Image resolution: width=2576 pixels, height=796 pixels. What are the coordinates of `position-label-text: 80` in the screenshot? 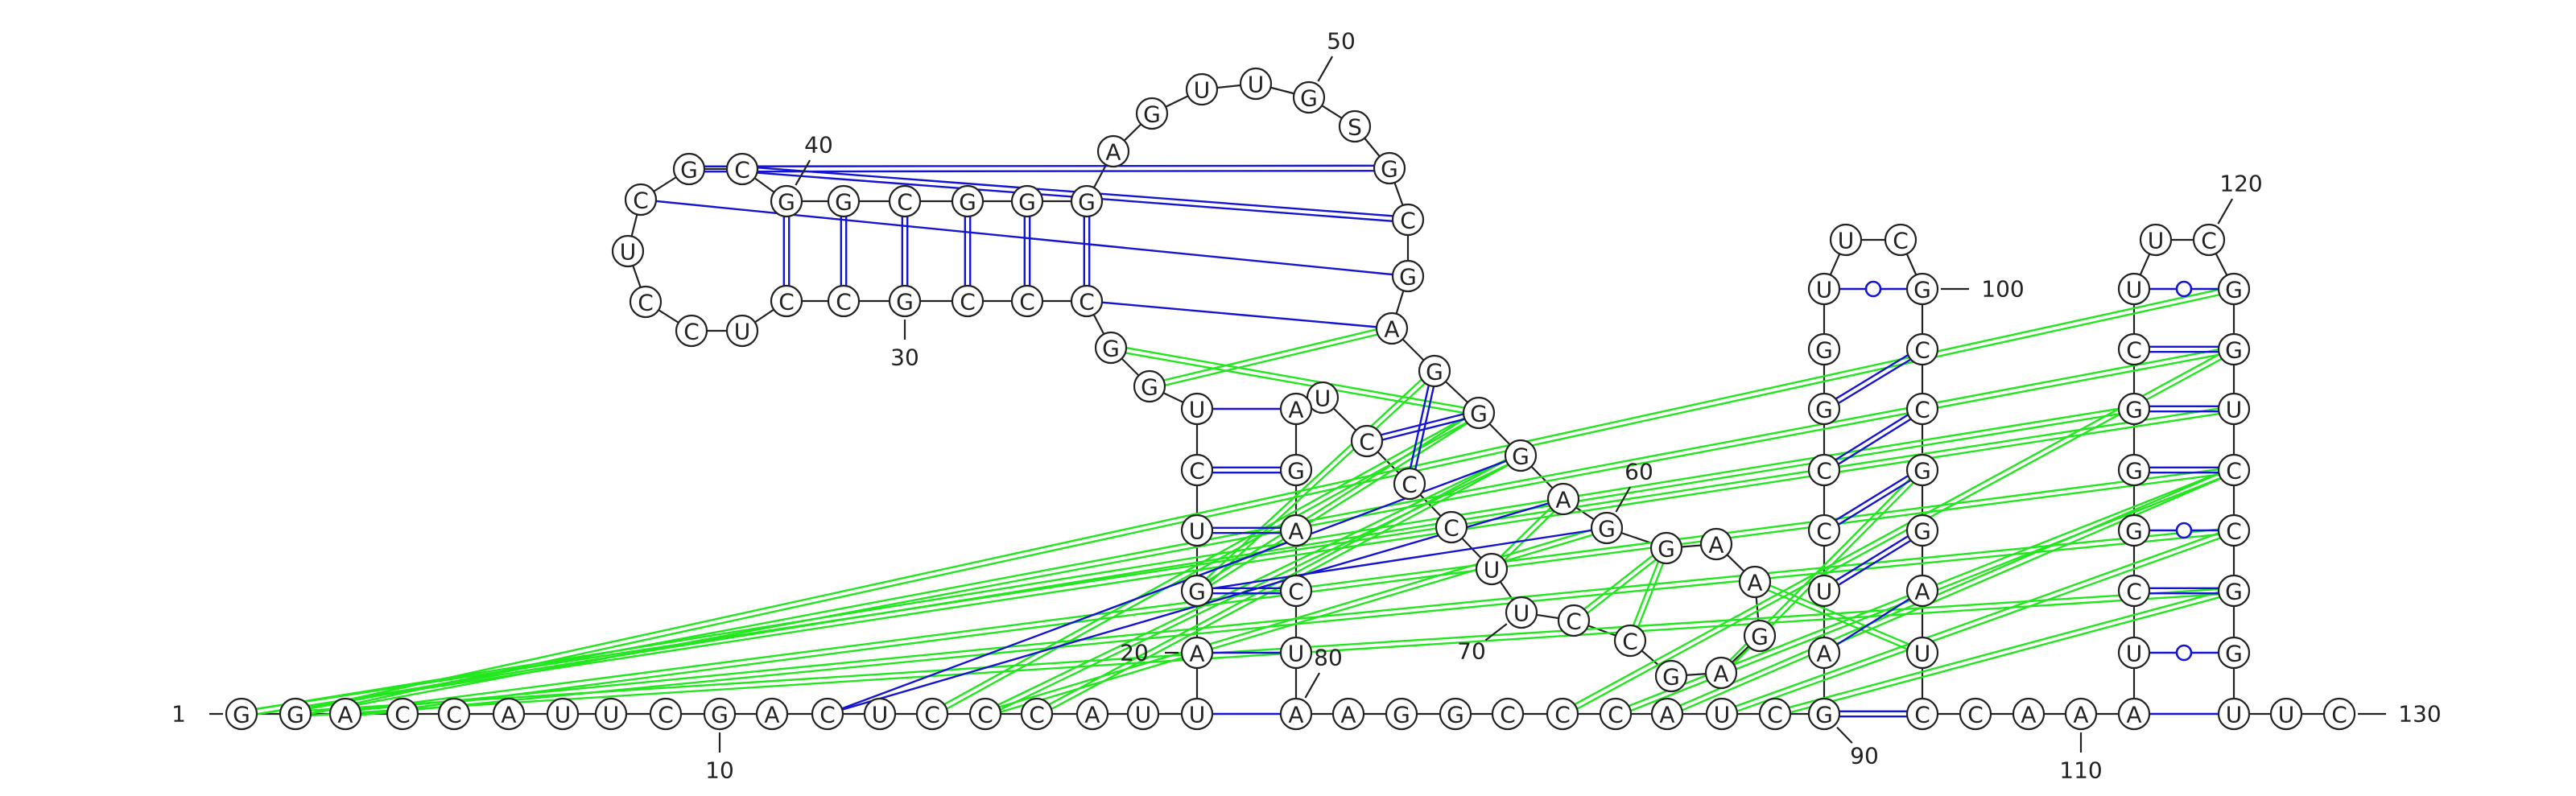 It's located at (1328, 658).